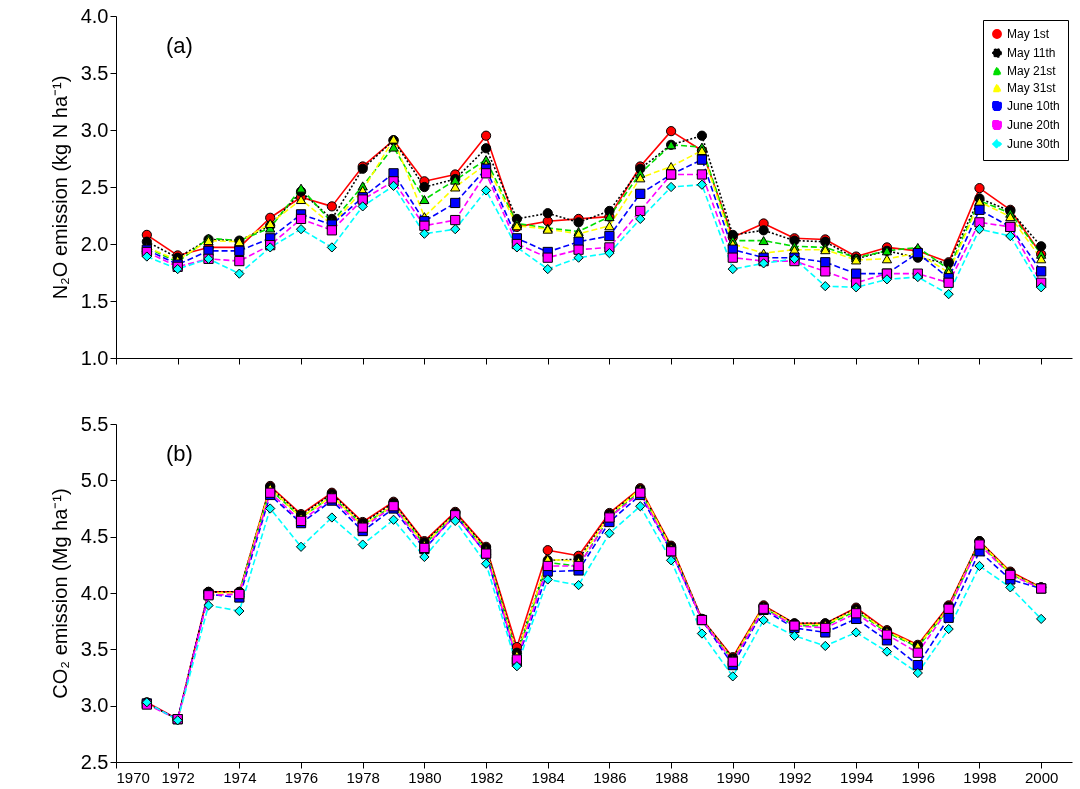 The image size is (1080, 789). What do you see at coordinates (1032, 88) in the screenshot?
I see `legend-label: May 31st` at bounding box center [1032, 88].